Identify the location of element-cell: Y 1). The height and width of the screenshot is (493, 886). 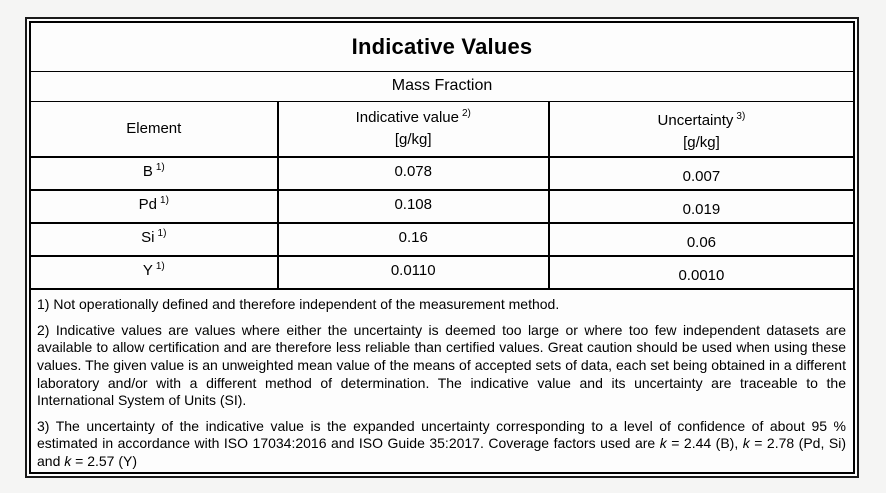
(154, 273).